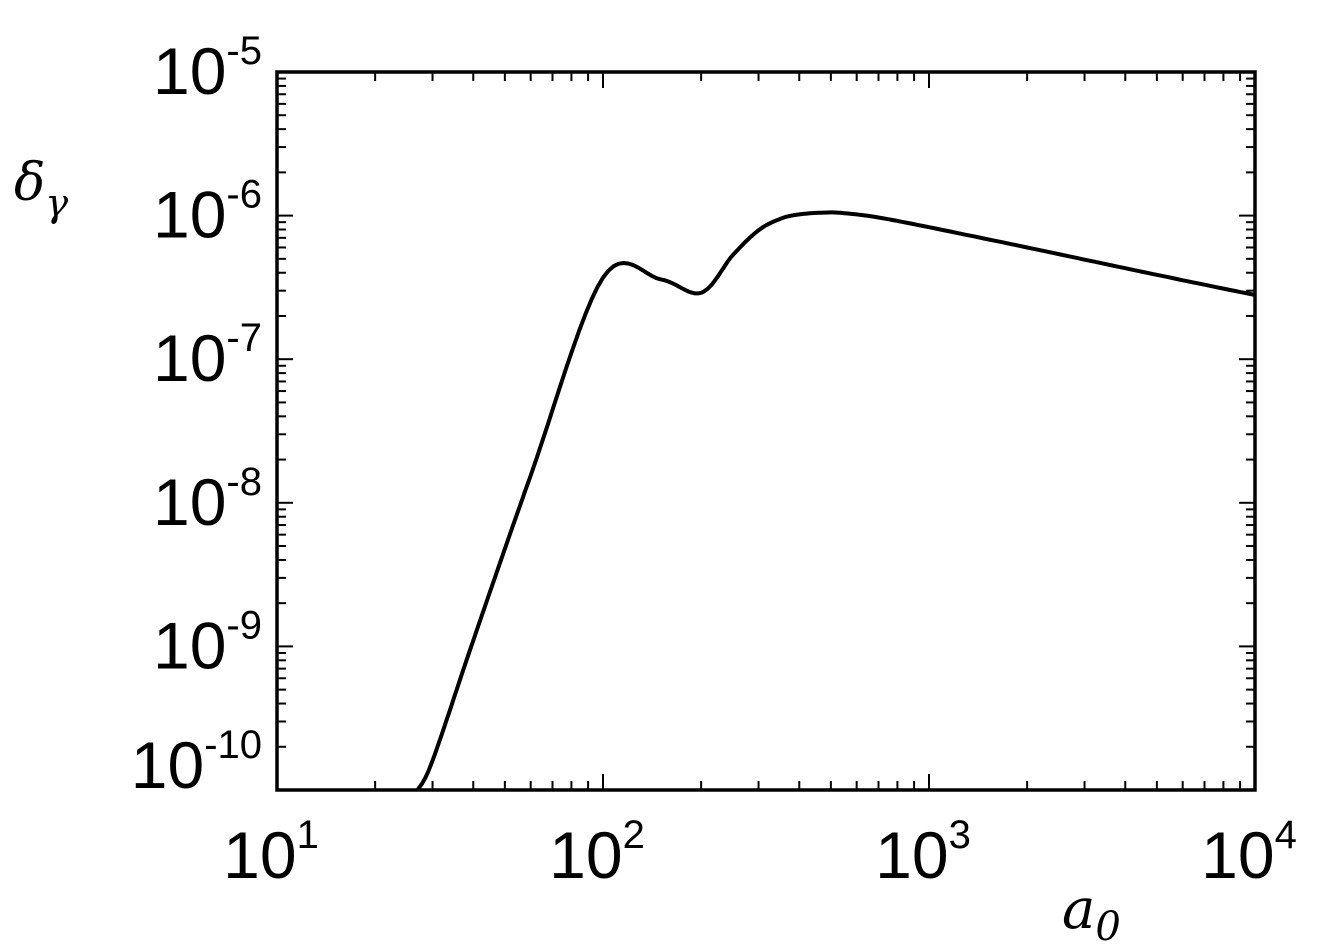 Image resolution: width=1319 pixels, height=951 pixels. Describe the element at coordinates (244, 338) in the screenshot. I see `y-tick-label-exponent: -7` at that location.